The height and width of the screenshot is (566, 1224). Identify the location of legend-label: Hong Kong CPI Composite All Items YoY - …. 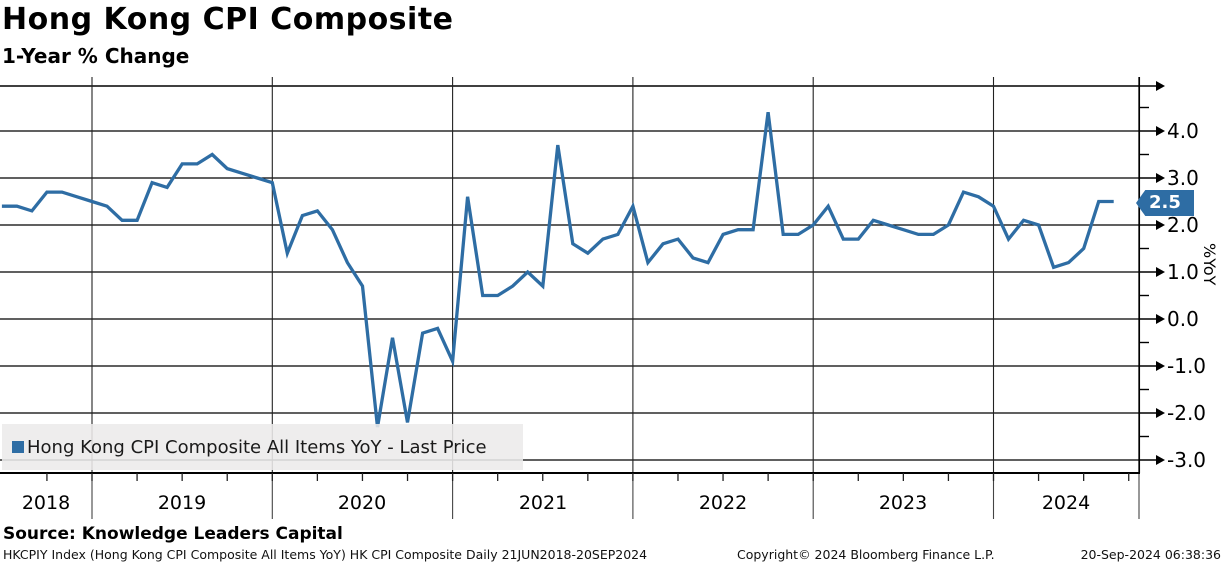
(257, 447).